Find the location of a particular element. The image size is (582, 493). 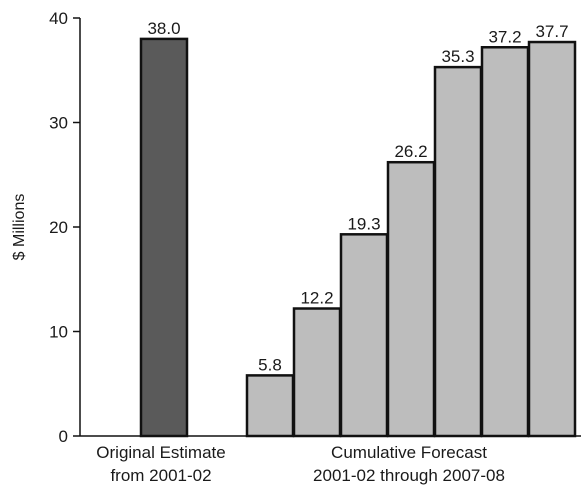

bar-value-label: 5.8 is located at coordinates (270, 364).